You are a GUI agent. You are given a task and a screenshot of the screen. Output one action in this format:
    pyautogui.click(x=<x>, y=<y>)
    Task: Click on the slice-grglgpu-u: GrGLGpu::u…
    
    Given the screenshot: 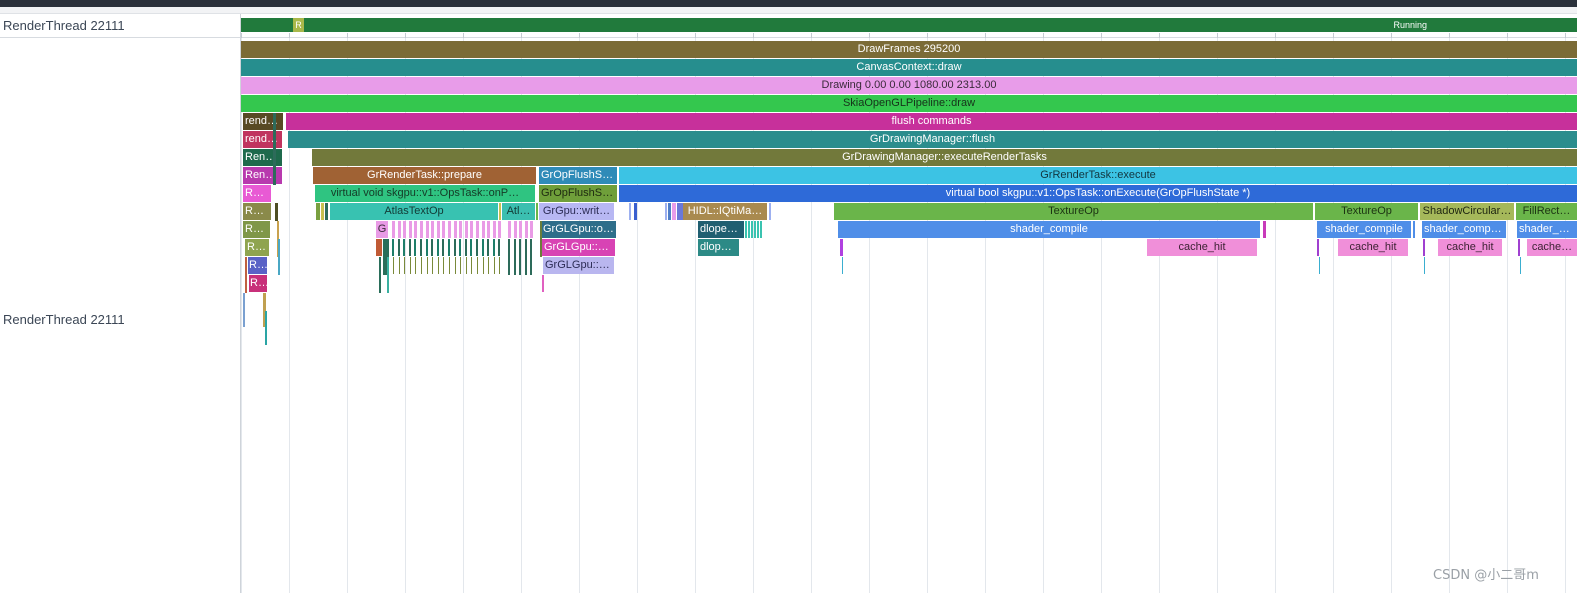 What is the action you would take?
    pyautogui.click(x=578, y=247)
    